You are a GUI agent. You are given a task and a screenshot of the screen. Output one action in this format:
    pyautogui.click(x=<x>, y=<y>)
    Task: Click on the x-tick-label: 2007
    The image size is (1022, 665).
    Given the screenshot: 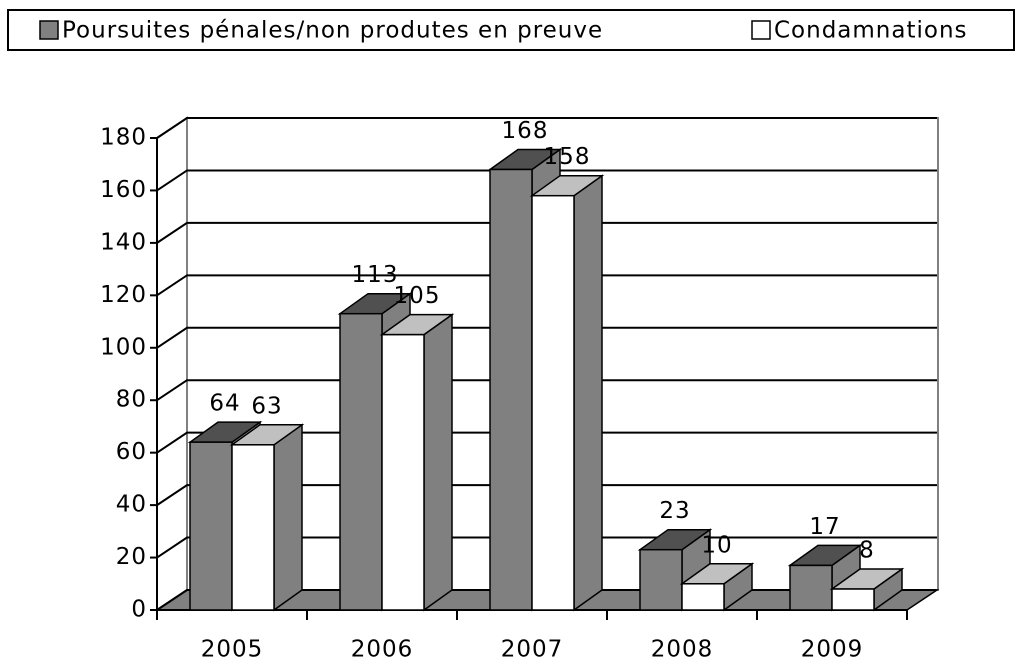 What is the action you would take?
    pyautogui.click(x=532, y=650)
    